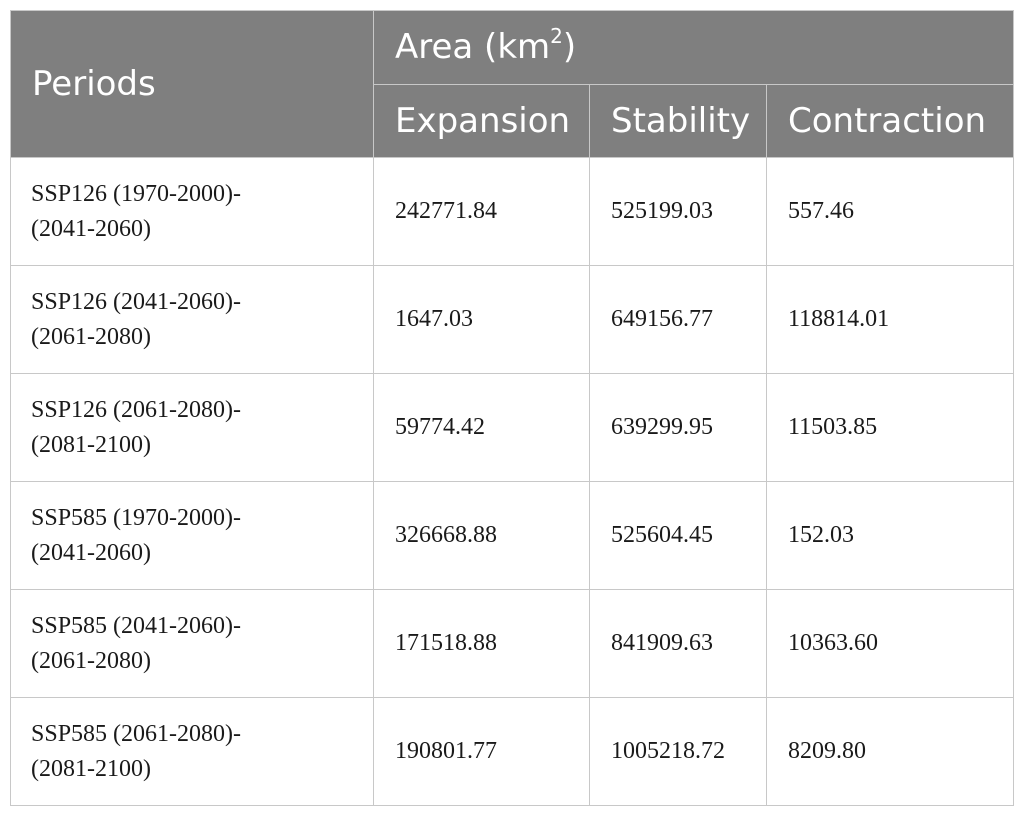 This screenshot has width=1025, height=823. What do you see at coordinates (678, 535) in the screenshot?
I see `stability-cell: 525604.45` at bounding box center [678, 535].